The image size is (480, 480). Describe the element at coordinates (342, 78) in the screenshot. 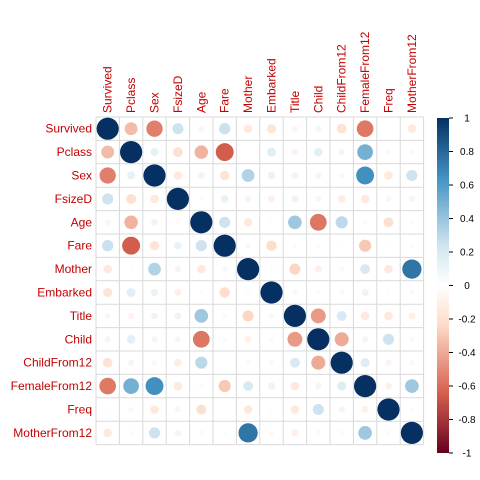

I see `column-label: ChildFrom12` at that location.